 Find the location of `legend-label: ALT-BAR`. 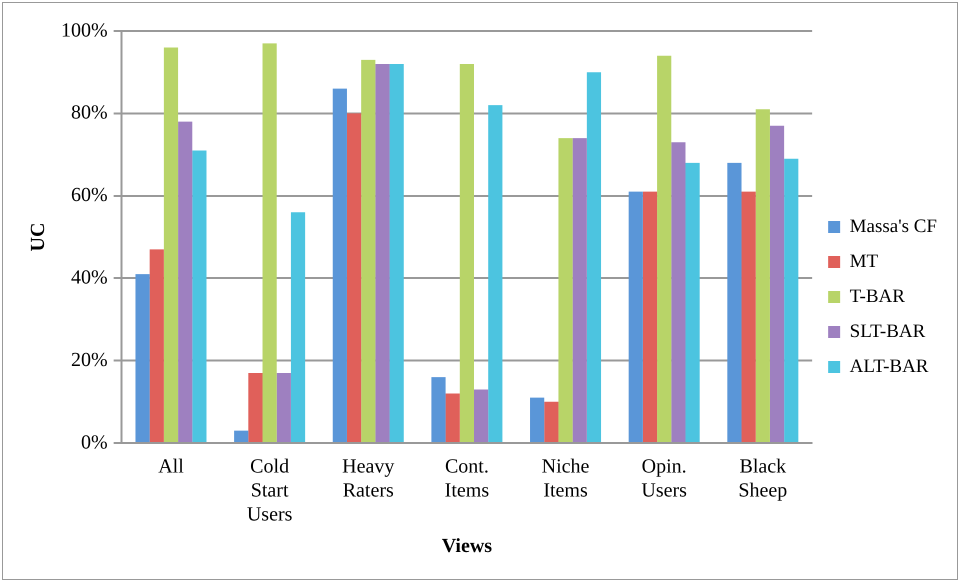

legend-label: ALT-BAR is located at coordinates (889, 366).